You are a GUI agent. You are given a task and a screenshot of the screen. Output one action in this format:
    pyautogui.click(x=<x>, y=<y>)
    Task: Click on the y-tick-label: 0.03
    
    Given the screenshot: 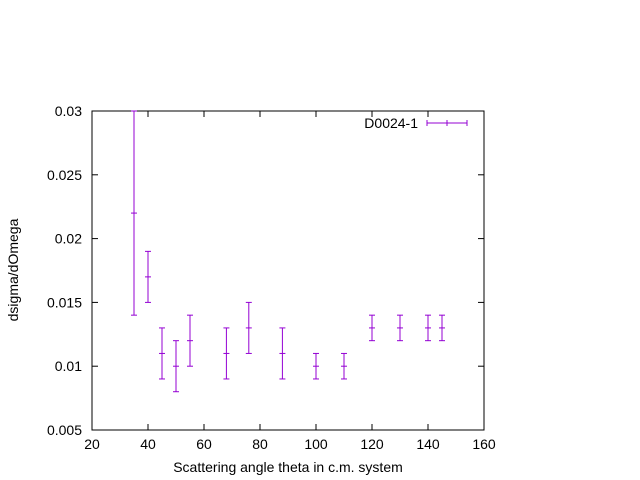 What is the action you would take?
    pyautogui.click(x=68, y=111)
    